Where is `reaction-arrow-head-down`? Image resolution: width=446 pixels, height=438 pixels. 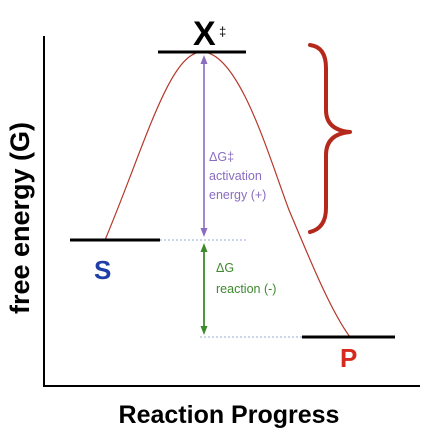
reaction-arrow-head-down is located at coordinates (204, 330).